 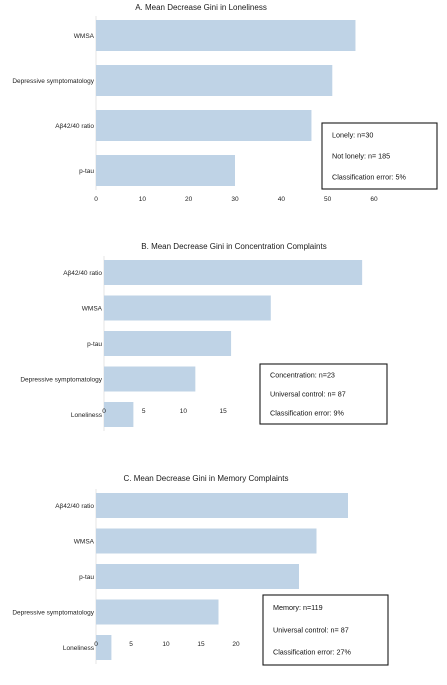 What do you see at coordinates (374, 199) in the screenshot?
I see `x-tick-label: 60` at bounding box center [374, 199].